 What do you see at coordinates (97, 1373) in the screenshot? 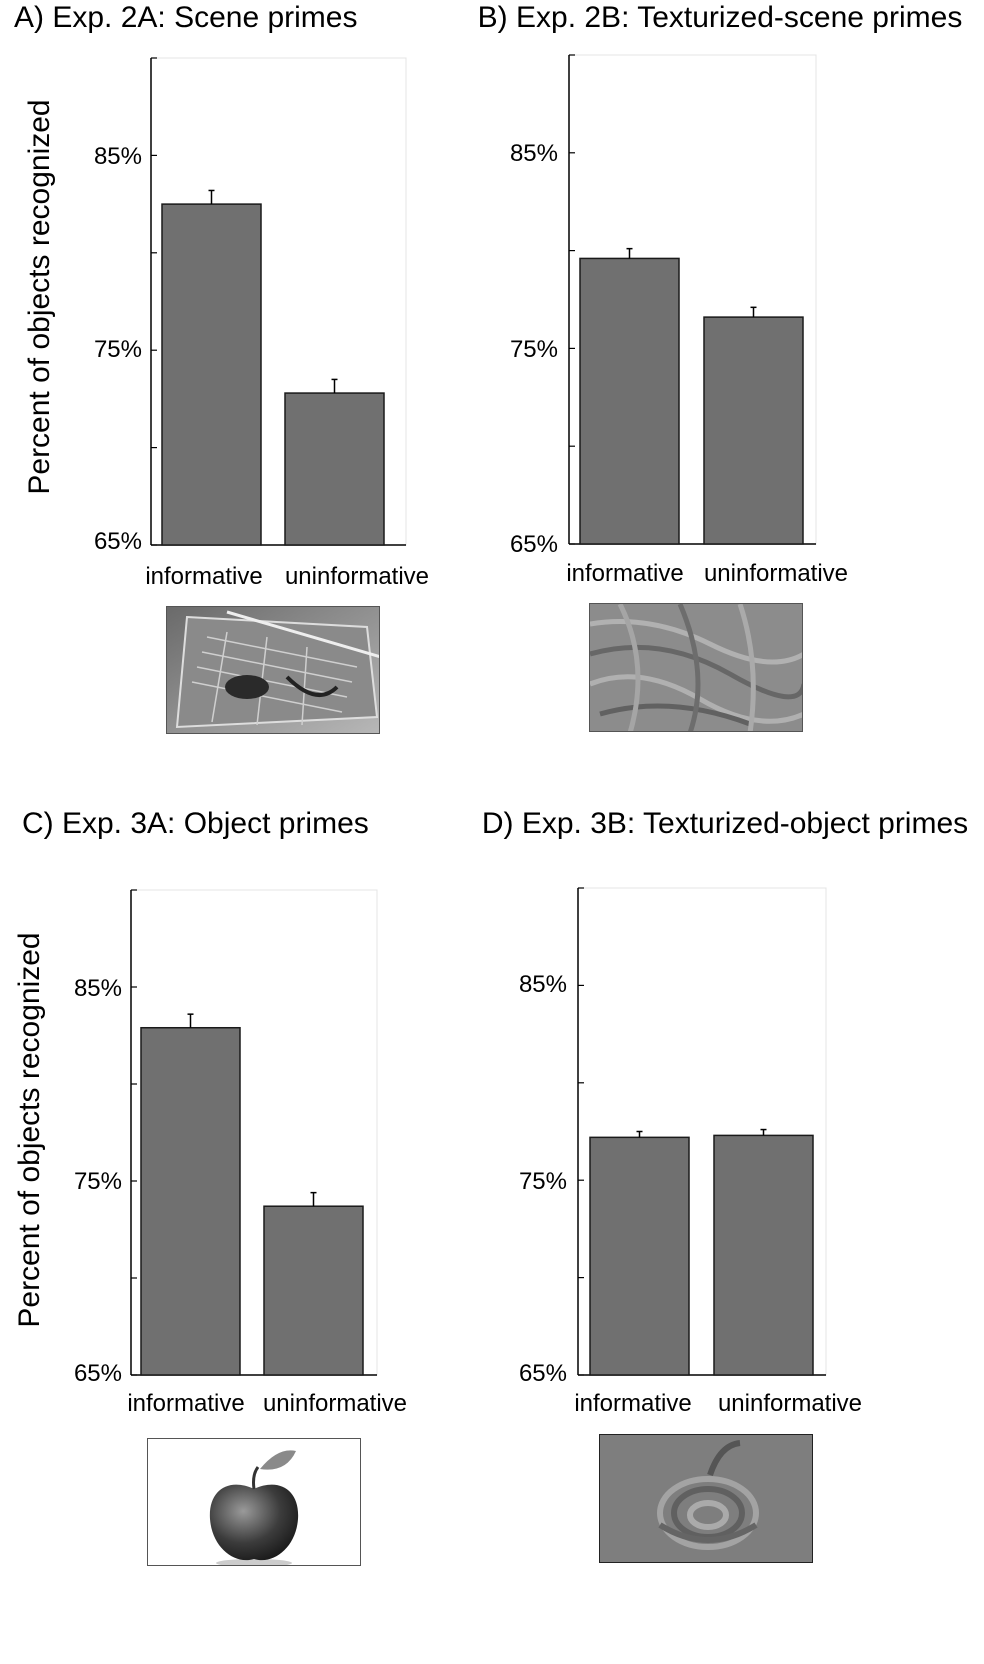
I see `panel-c-ytick-65: 65%` at bounding box center [97, 1373].